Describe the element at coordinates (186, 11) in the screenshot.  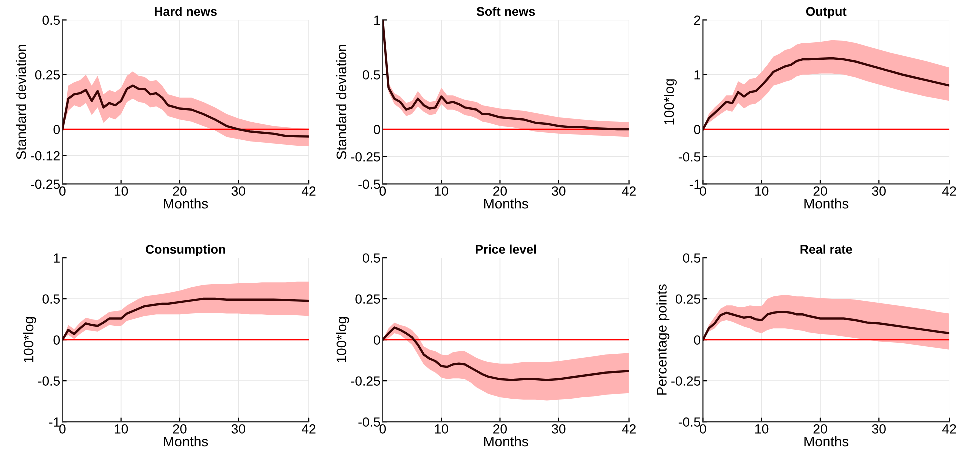
I see `chart-title: Hard news` at that location.